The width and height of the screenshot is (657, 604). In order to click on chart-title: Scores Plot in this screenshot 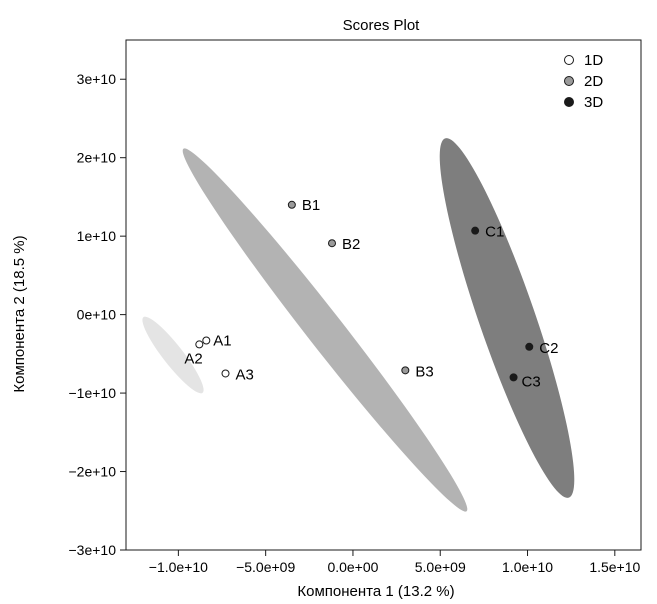, I will do `click(382, 25)`.